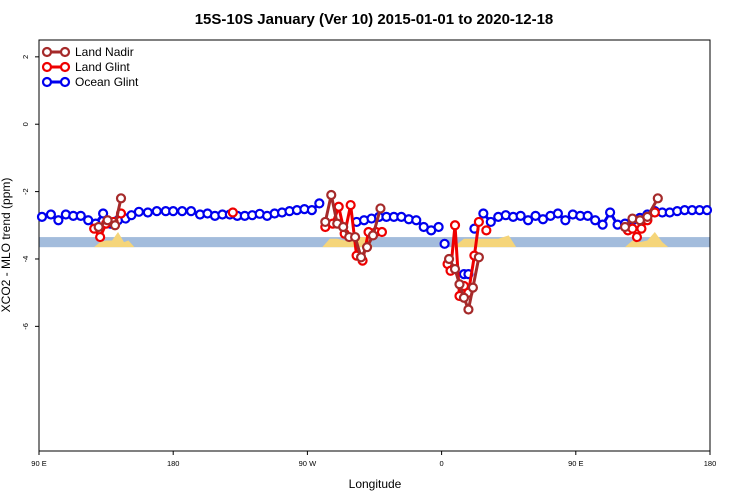 This screenshot has width=750, height=500. I want to click on x-axis-label: Longitude, so click(375, 484).